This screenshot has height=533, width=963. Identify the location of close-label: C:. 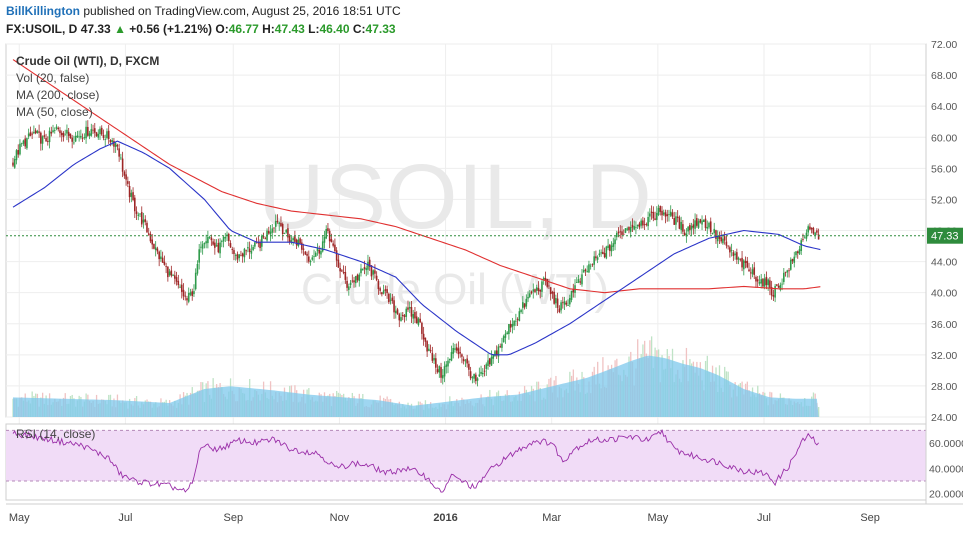
(359, 29).